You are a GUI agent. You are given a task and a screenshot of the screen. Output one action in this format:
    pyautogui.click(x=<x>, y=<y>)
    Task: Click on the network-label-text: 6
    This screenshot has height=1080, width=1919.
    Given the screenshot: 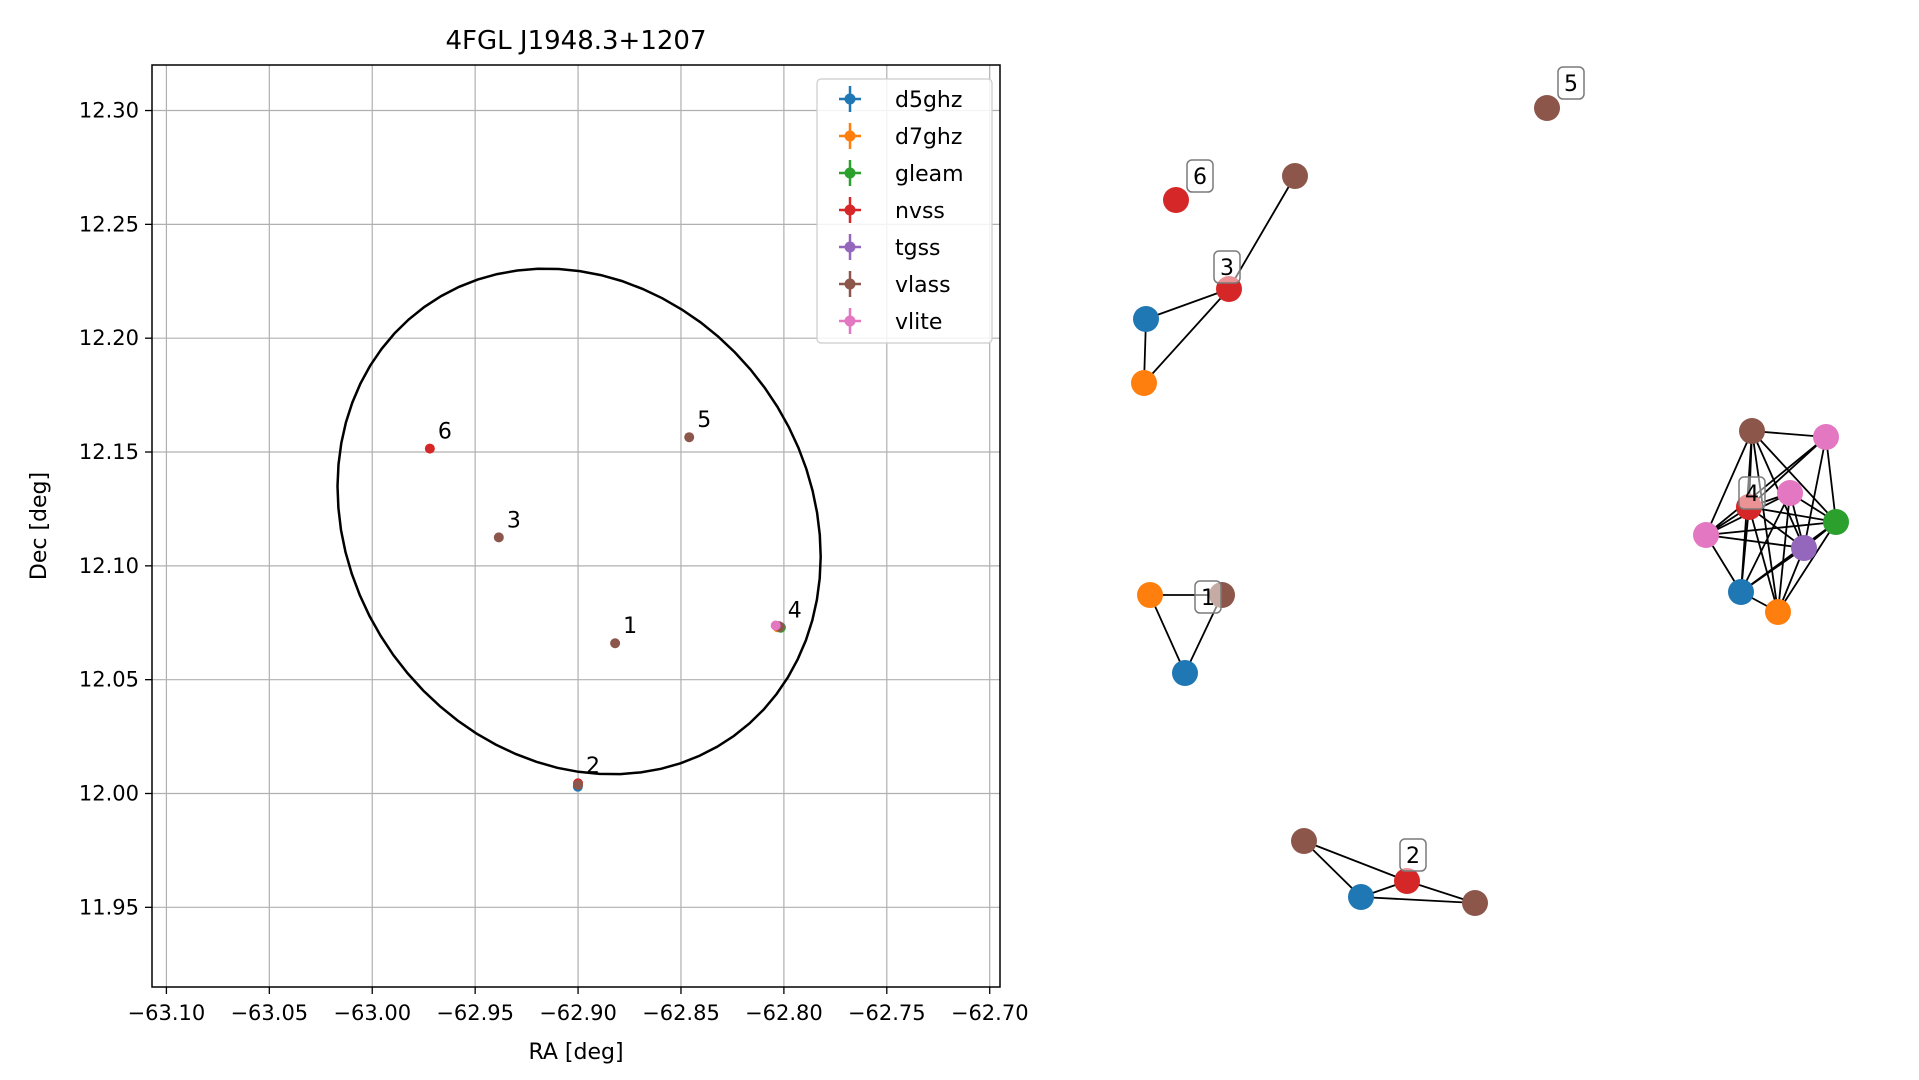 What is the action you would take?
    pyautogui.click(x=1200, y=177)
    